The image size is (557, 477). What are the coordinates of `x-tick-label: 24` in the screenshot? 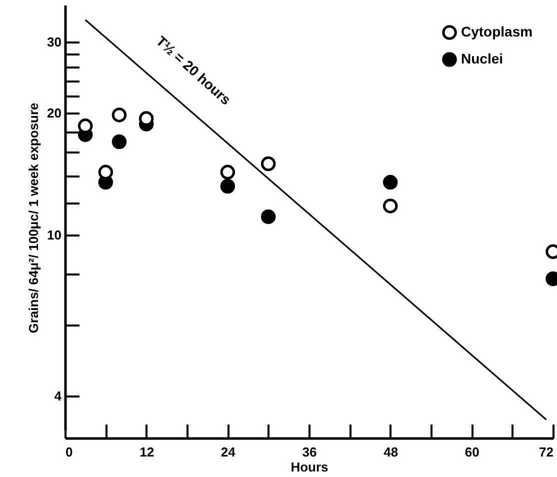 It's located at (228, 452).